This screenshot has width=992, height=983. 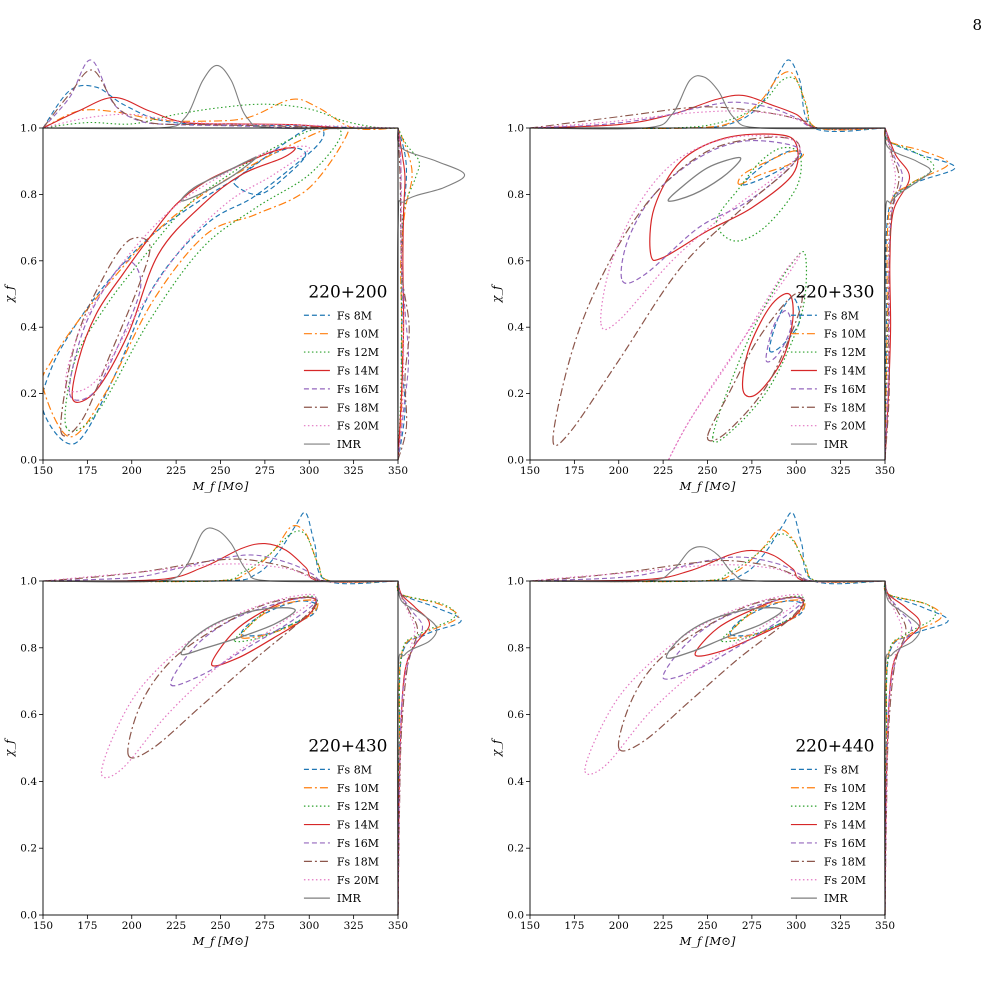 I want to click on x-tick-label: 200, so click(x=619, y=471).